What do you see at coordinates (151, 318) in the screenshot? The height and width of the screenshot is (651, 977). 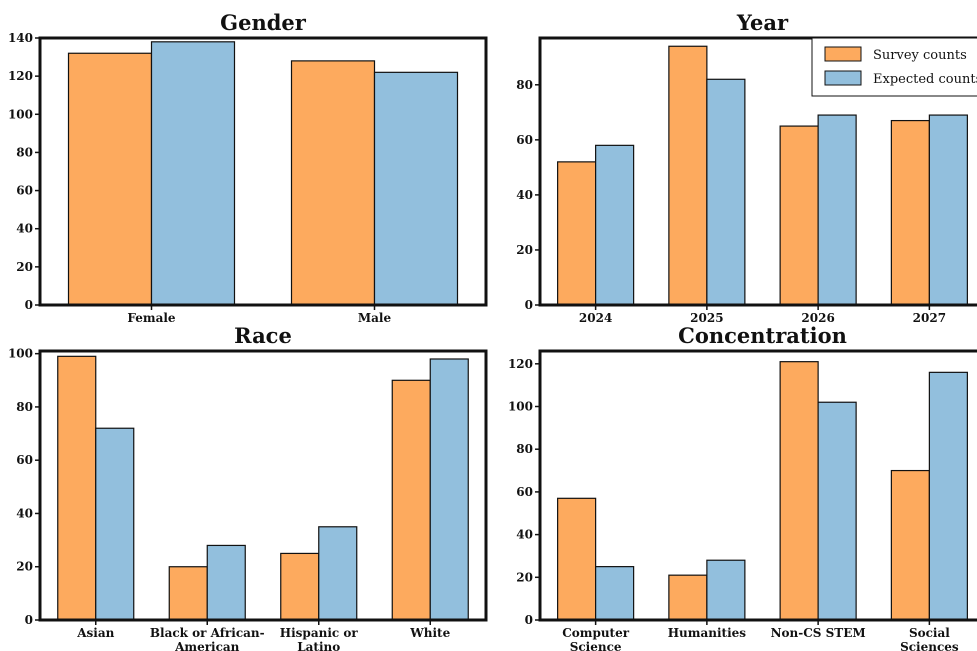 I see `x-tick-label: Female` at bounding box center [151, 318].